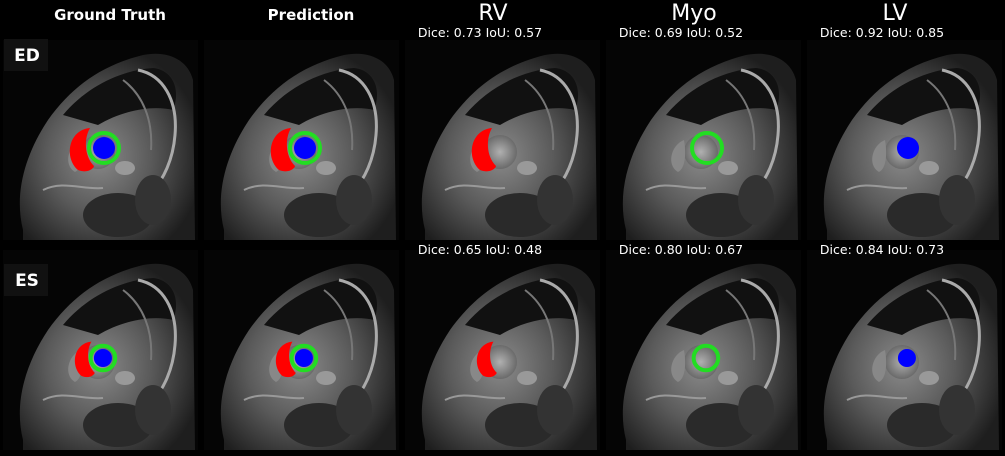  Describe the element at coordinates (480, 249) in the screenshot. I see `metric-label: Dice: 0.65 IoU: 0.48` at that location.